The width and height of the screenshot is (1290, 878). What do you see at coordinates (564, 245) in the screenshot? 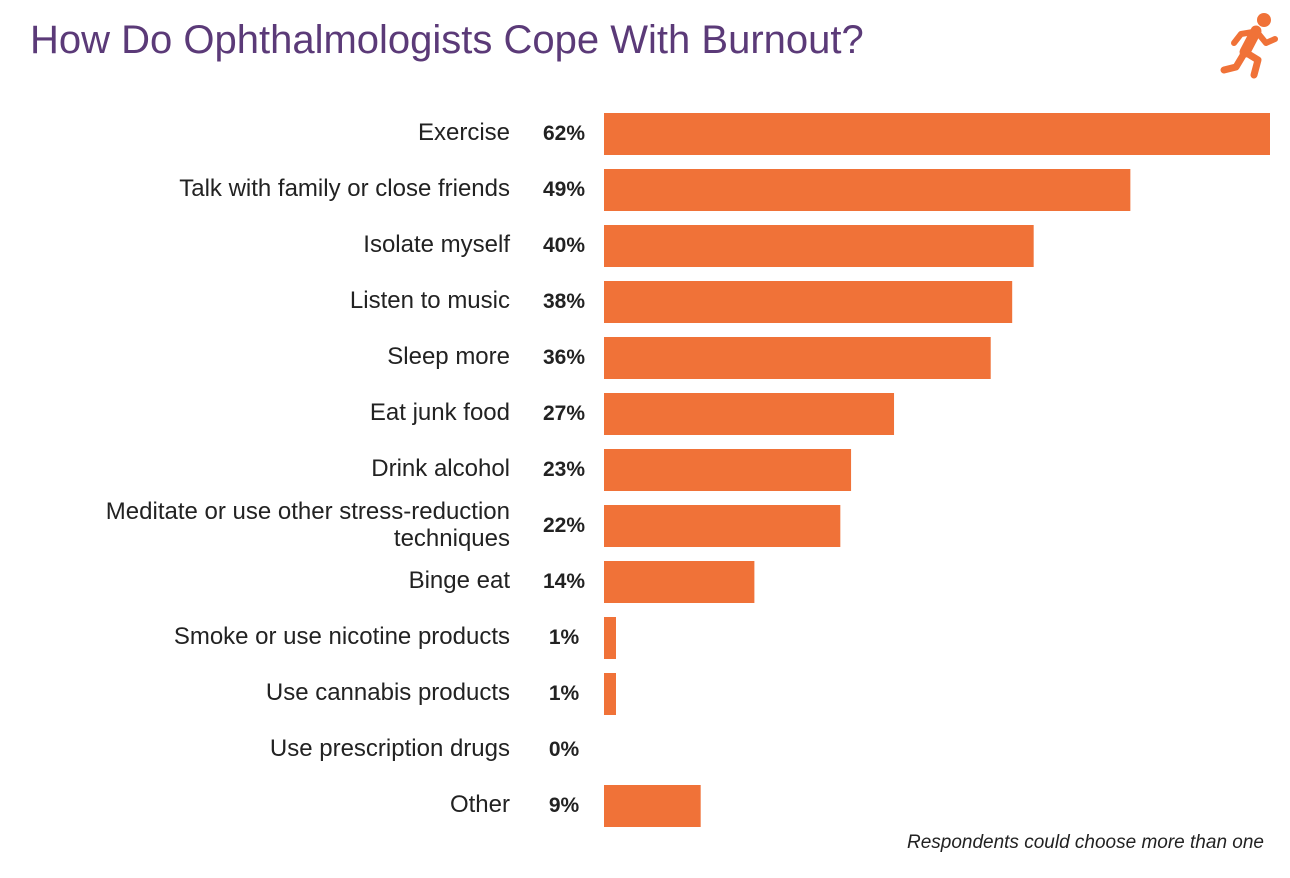
I see `value-label: 40%` at bounding box center [564, 245].